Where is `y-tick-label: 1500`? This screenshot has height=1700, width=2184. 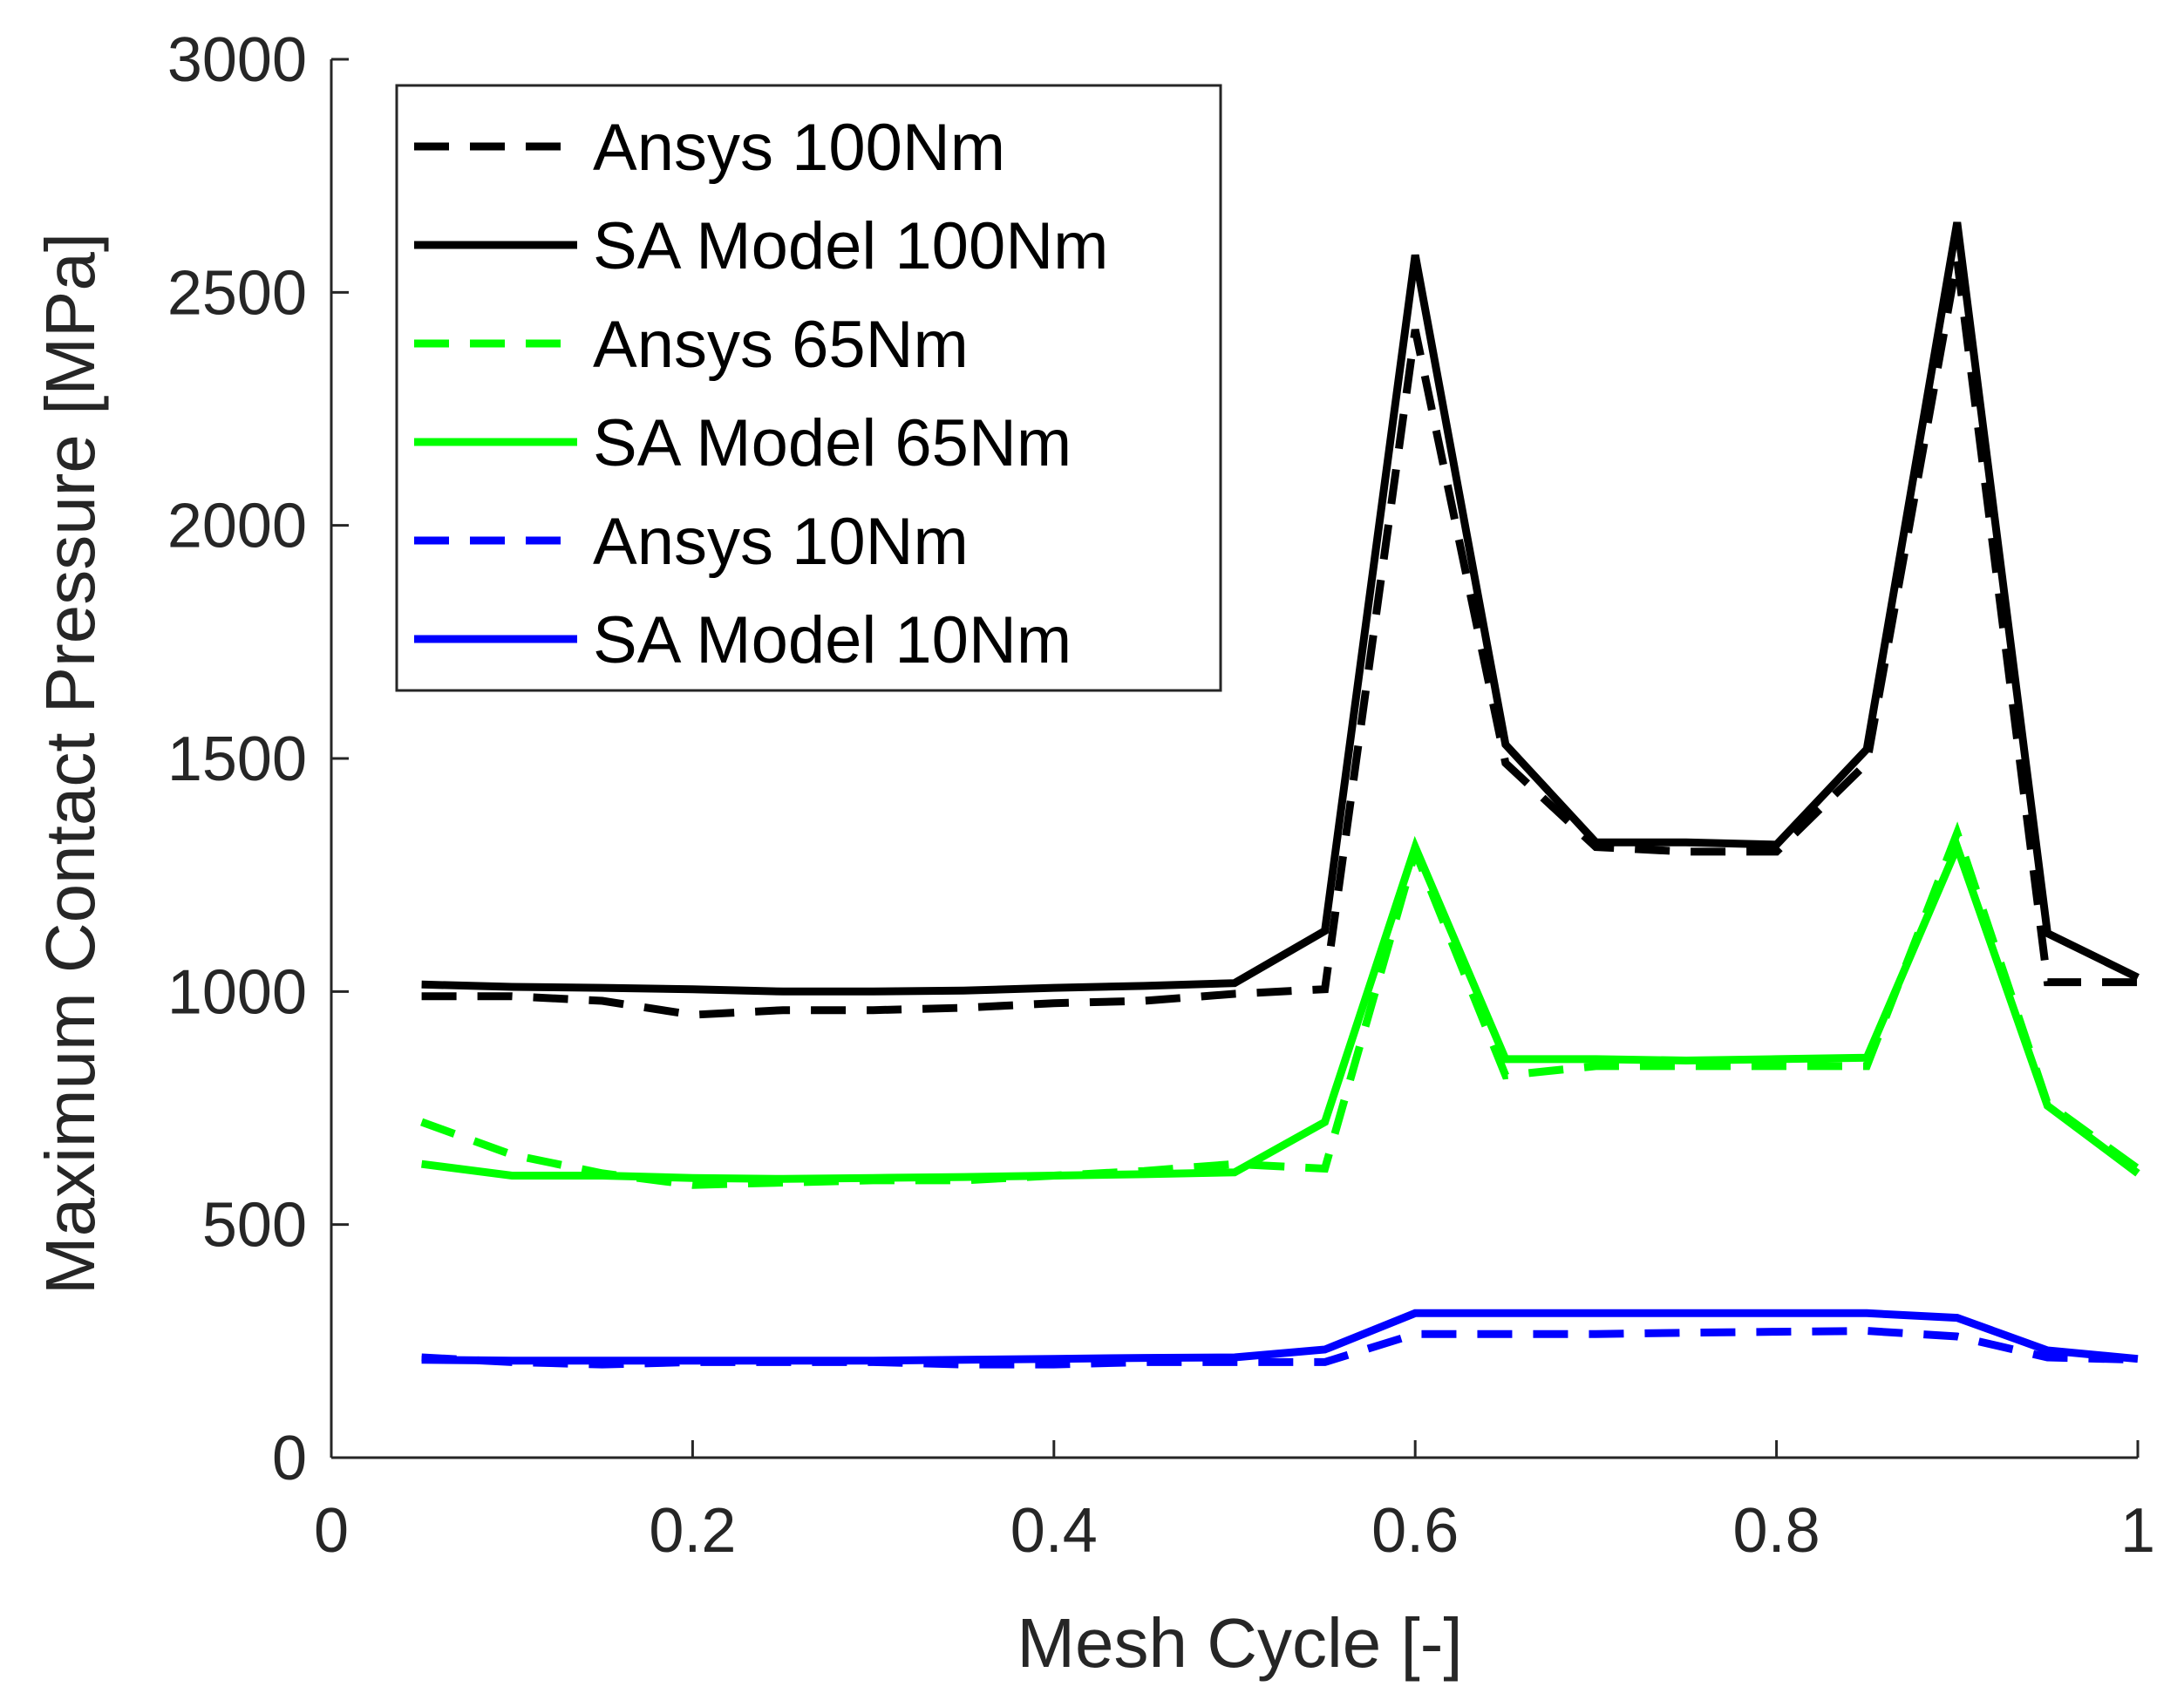
y-tick-label: 1500 is located at coordinates (237, 759).